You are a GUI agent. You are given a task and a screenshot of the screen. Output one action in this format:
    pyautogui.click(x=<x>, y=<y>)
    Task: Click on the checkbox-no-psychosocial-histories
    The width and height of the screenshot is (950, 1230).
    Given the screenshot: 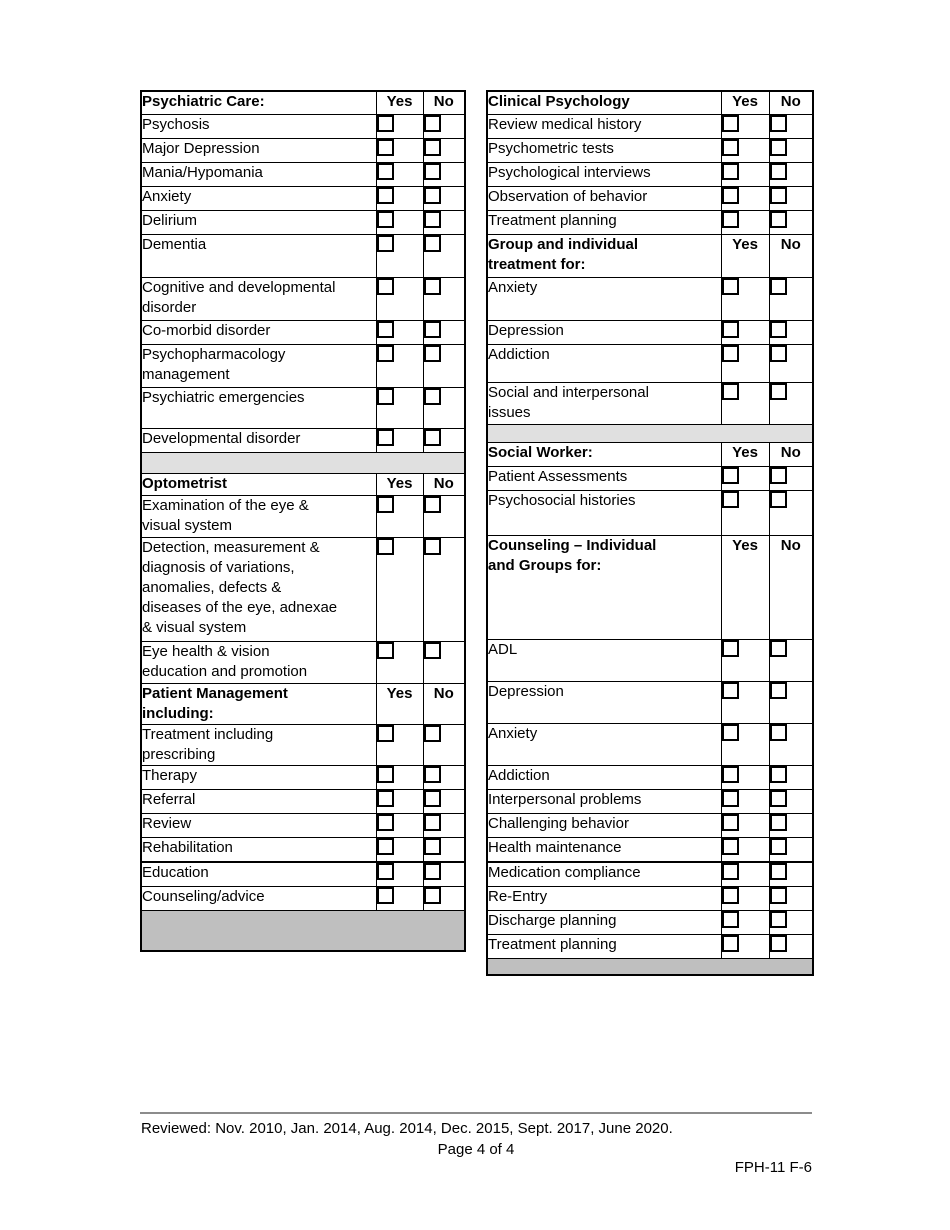 What is the action you would take?
    pyautogui.click(x=778, y=499)
    